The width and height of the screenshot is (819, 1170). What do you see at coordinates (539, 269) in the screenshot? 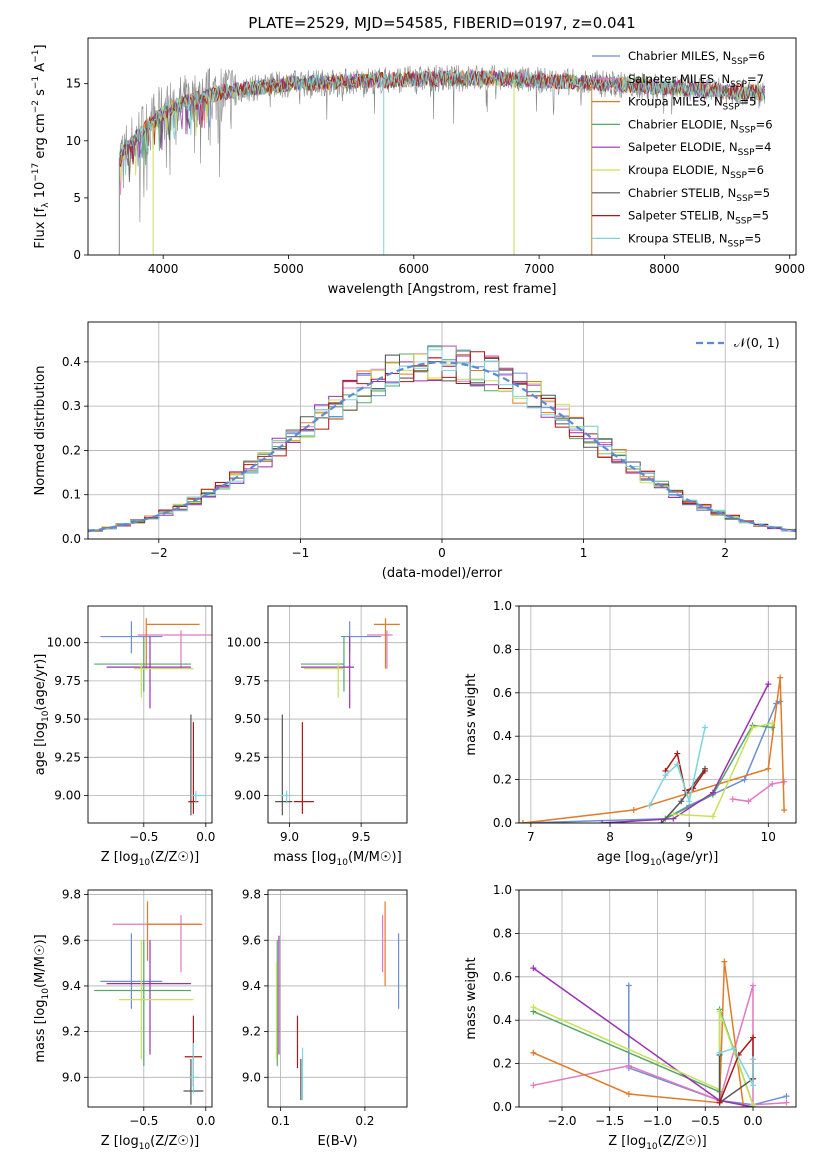
I see `x-tick-label: 7000` at bounding box center [539, 269].